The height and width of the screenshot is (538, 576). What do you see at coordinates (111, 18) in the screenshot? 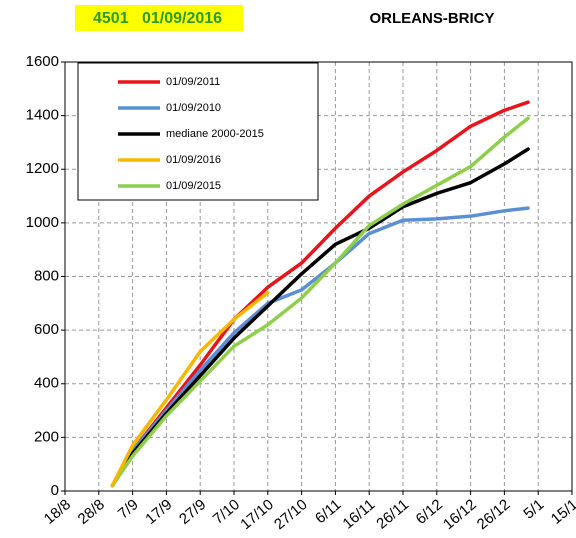
I see `station-id: 4501` at bounding box center [111, 18].